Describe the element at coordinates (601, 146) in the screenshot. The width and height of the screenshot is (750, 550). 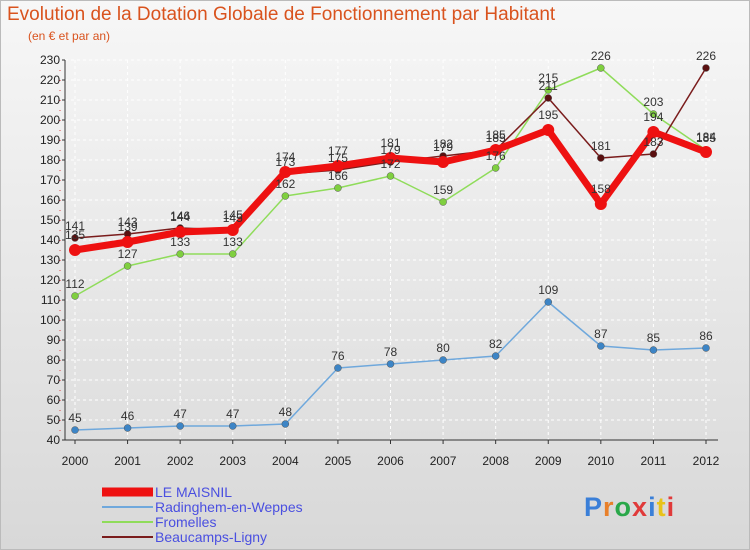
I see `data-label-beaucamps-ligny: 181` at that location.